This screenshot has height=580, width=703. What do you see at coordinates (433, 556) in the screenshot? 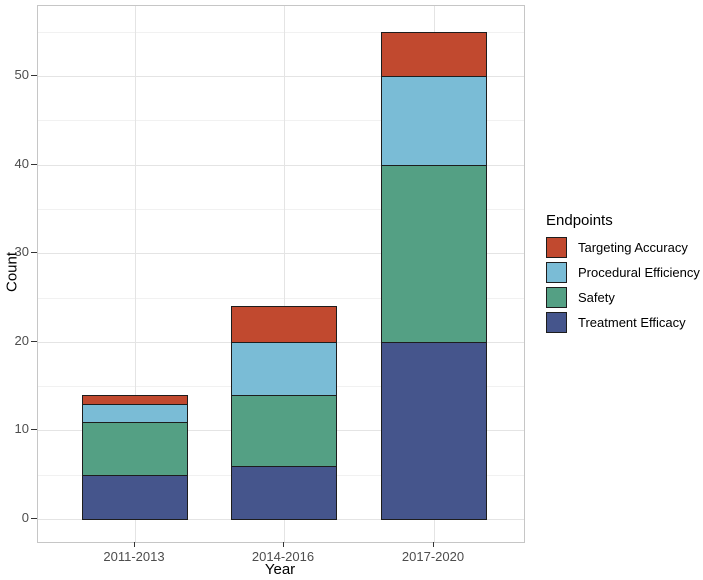
I see `x-tick-label: 2017-2020` at bounding box center [433, 556].